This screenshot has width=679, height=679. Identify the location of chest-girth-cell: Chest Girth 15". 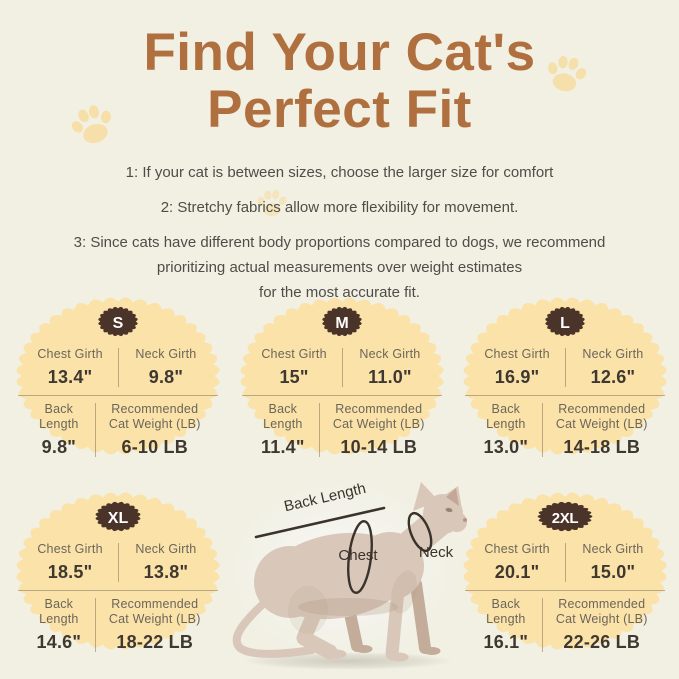
(294, 367).